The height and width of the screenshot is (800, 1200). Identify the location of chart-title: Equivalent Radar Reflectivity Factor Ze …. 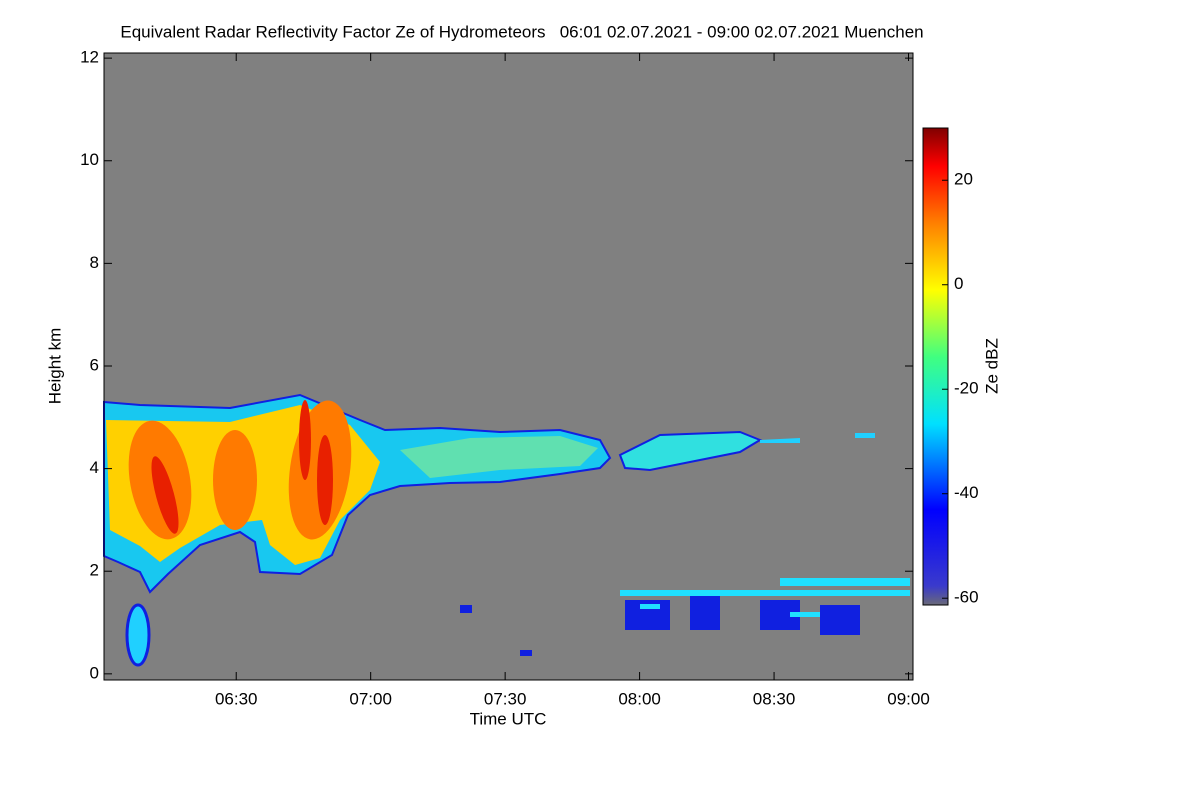
(521, 31).